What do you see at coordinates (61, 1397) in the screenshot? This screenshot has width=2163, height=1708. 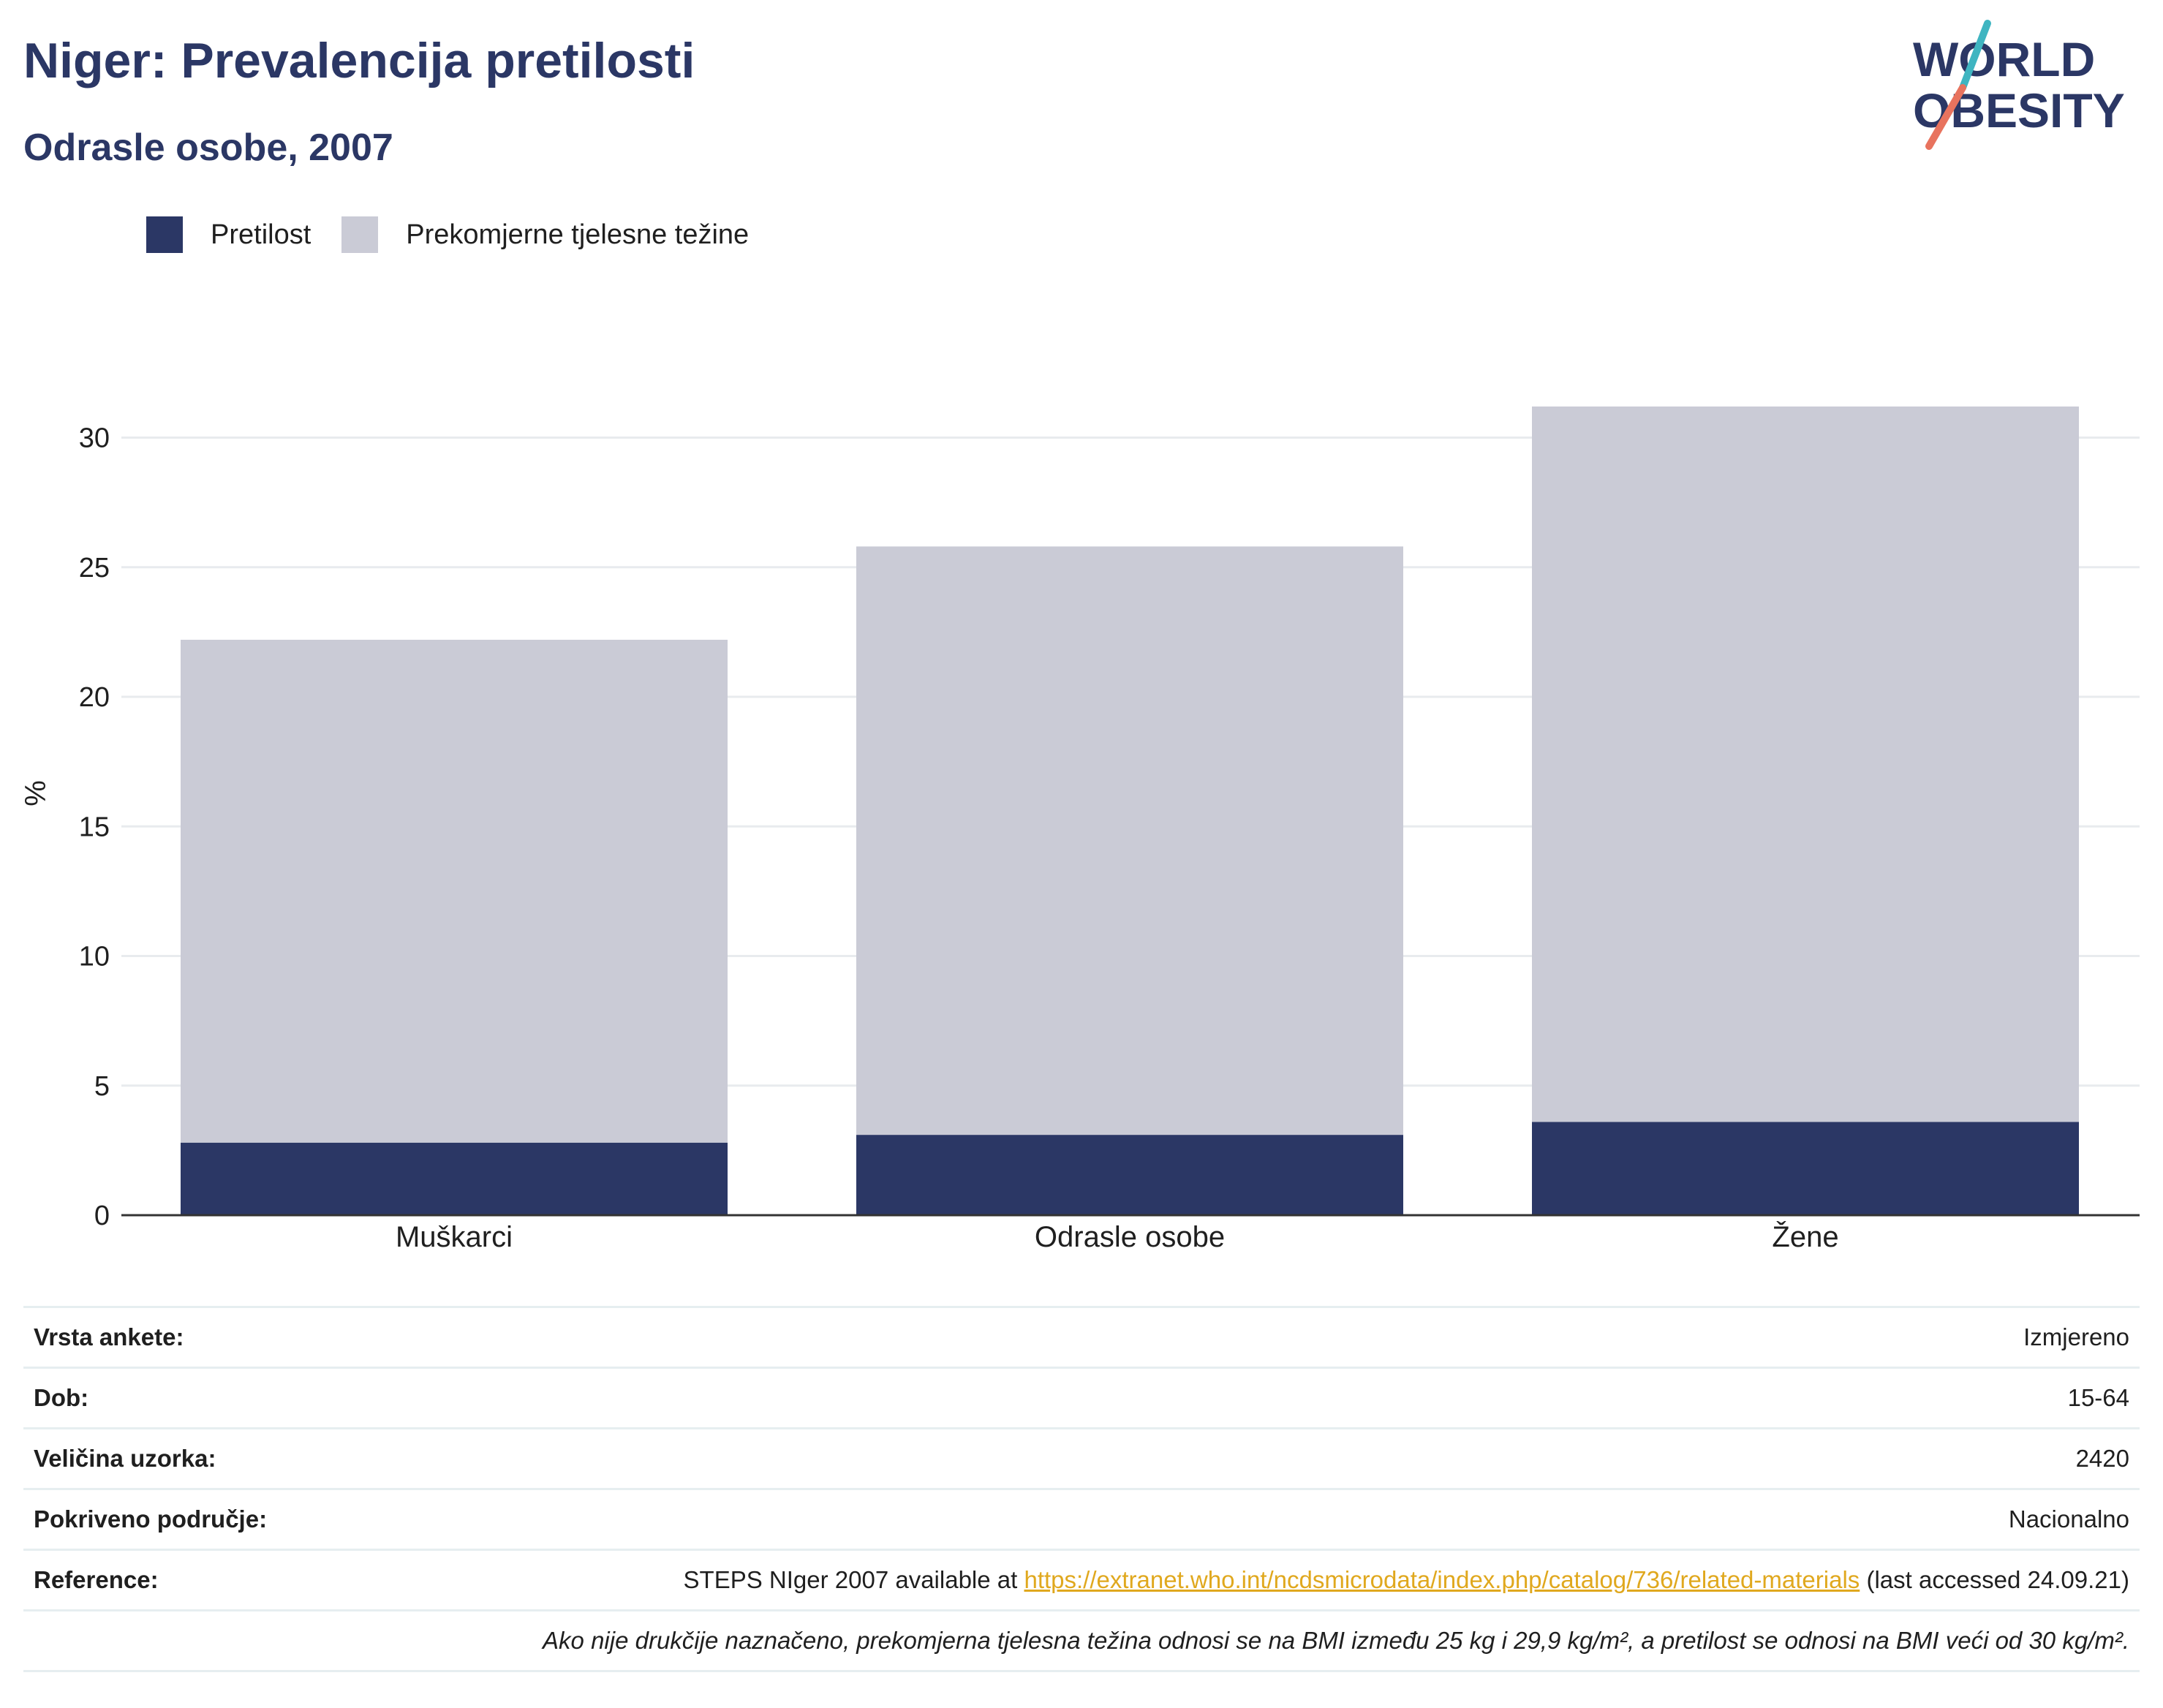 I see `info-label: Dob:` at bounding box center [61, 1397].